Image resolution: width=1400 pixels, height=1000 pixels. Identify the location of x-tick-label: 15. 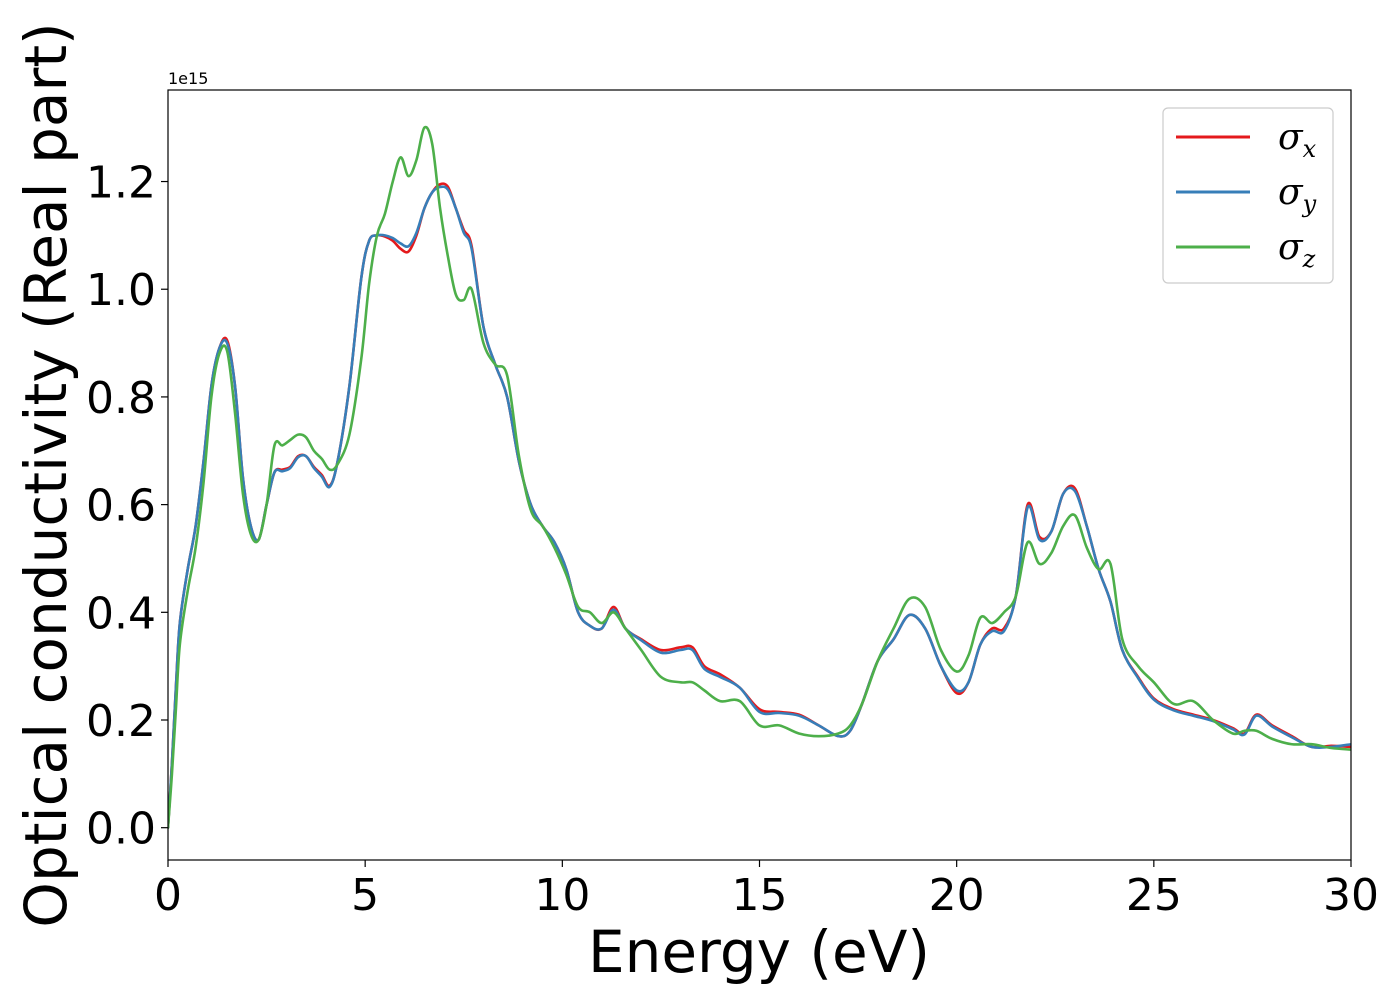
(760, 895).